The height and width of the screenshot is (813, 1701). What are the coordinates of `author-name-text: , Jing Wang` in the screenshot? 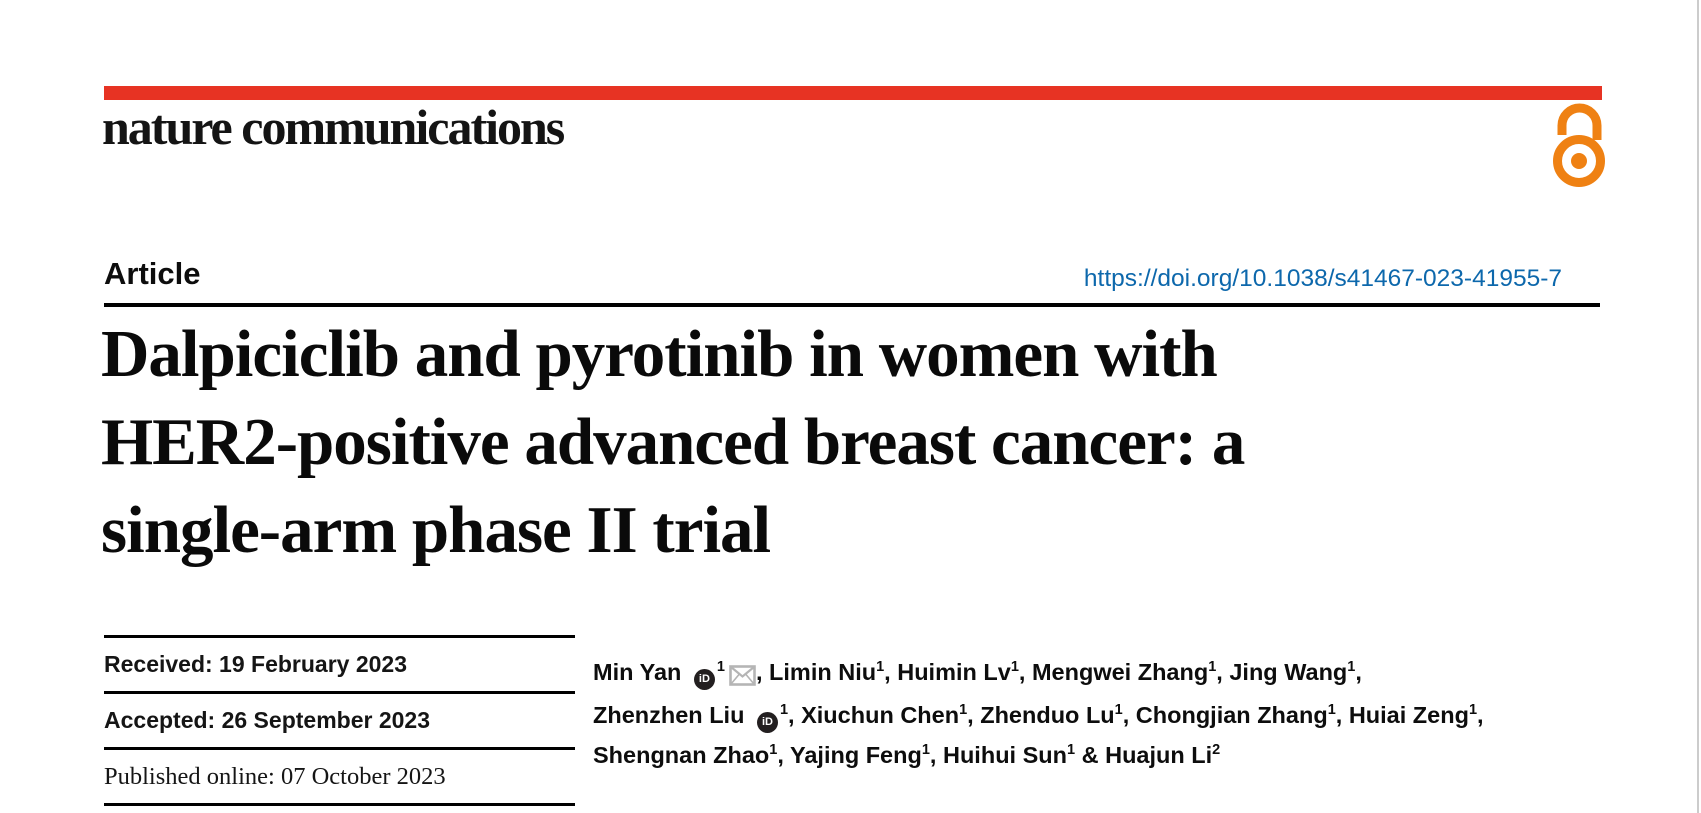 It's located at (1282, 672).